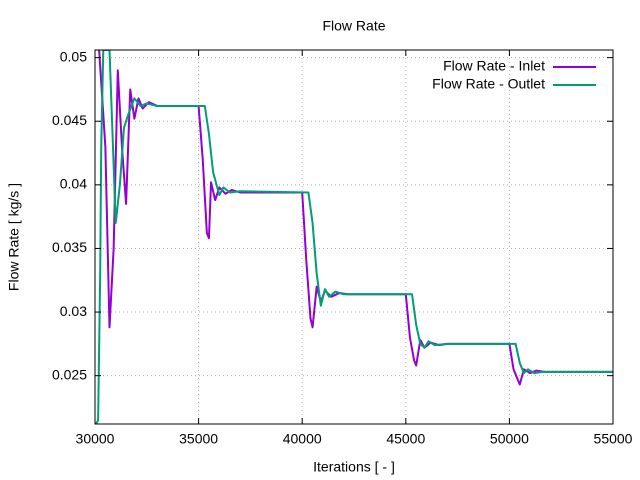 This screenshot has height=480, width=640. What do you see at coordinates (488, 84) in the screenshot?
I see `legend-label: Flow Rate - Outlet` at bounding box center [488, 84].